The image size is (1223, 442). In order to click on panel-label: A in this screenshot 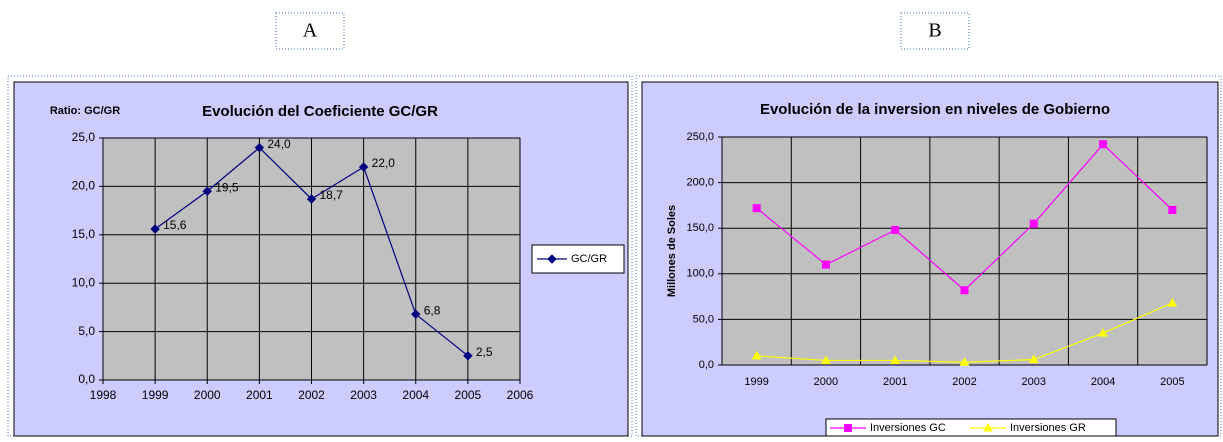, I will do `click(310, 31)`.